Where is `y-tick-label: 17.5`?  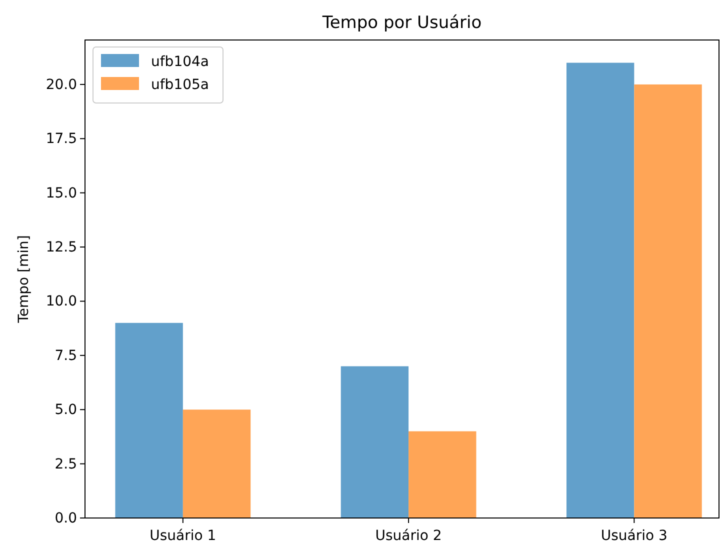
y-tick-label: 17.5 is located at coordinates (61, 139).